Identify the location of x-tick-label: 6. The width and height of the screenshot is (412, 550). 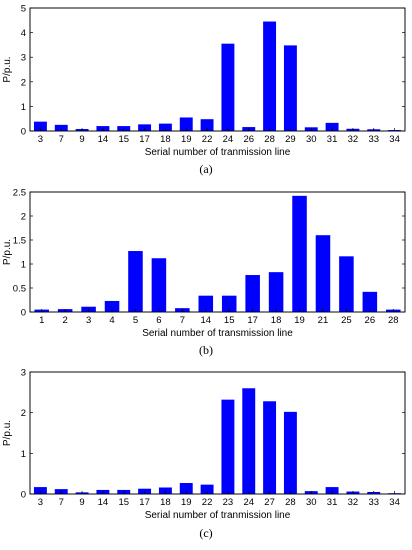
(158, 320).